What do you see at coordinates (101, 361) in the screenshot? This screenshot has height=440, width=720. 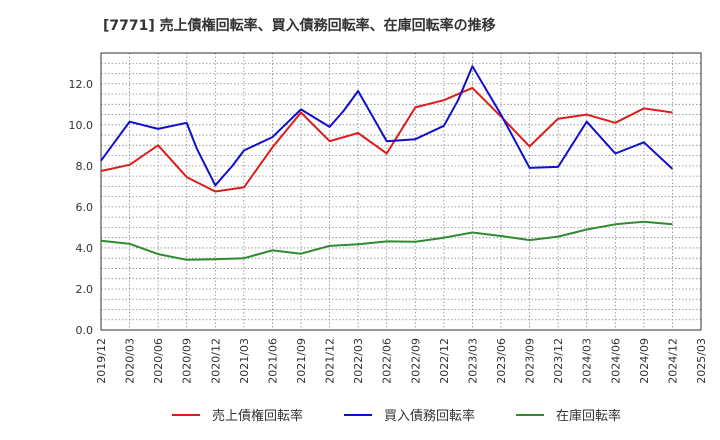 I see `x-tick-label: 2019/12` at bounding box center [101, 361].